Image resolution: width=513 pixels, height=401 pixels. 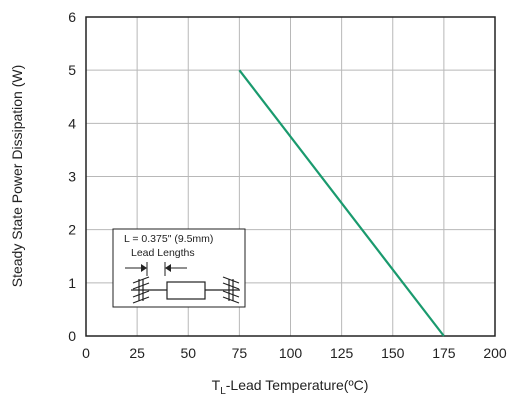 I want to click on y-tick-label: 3, so click(x=72, y=177).